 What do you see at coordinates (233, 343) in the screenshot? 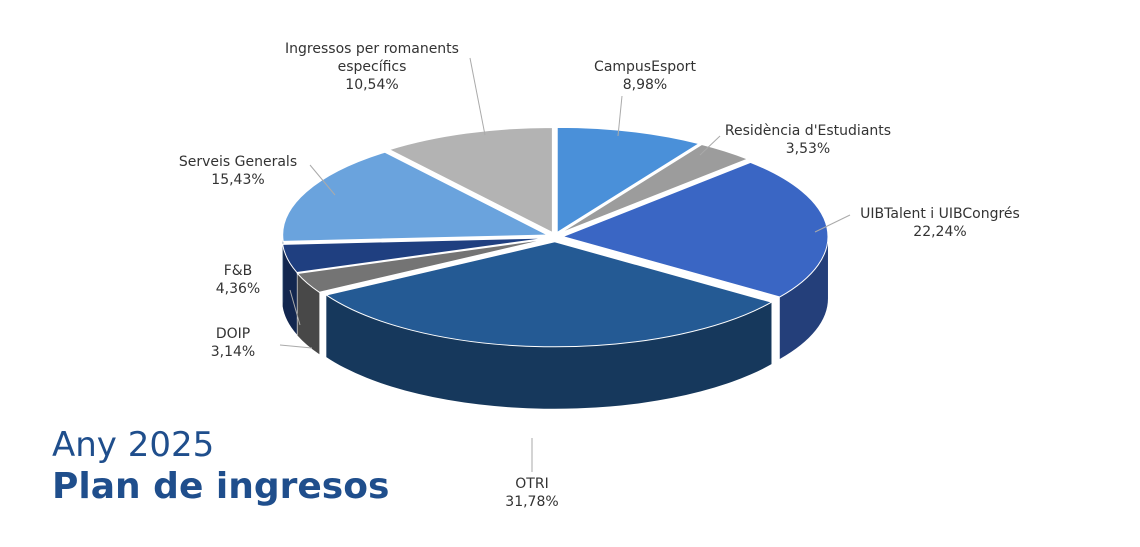
I see `slice-label: DOIP 3,14%` at bounding box center [233, 343].